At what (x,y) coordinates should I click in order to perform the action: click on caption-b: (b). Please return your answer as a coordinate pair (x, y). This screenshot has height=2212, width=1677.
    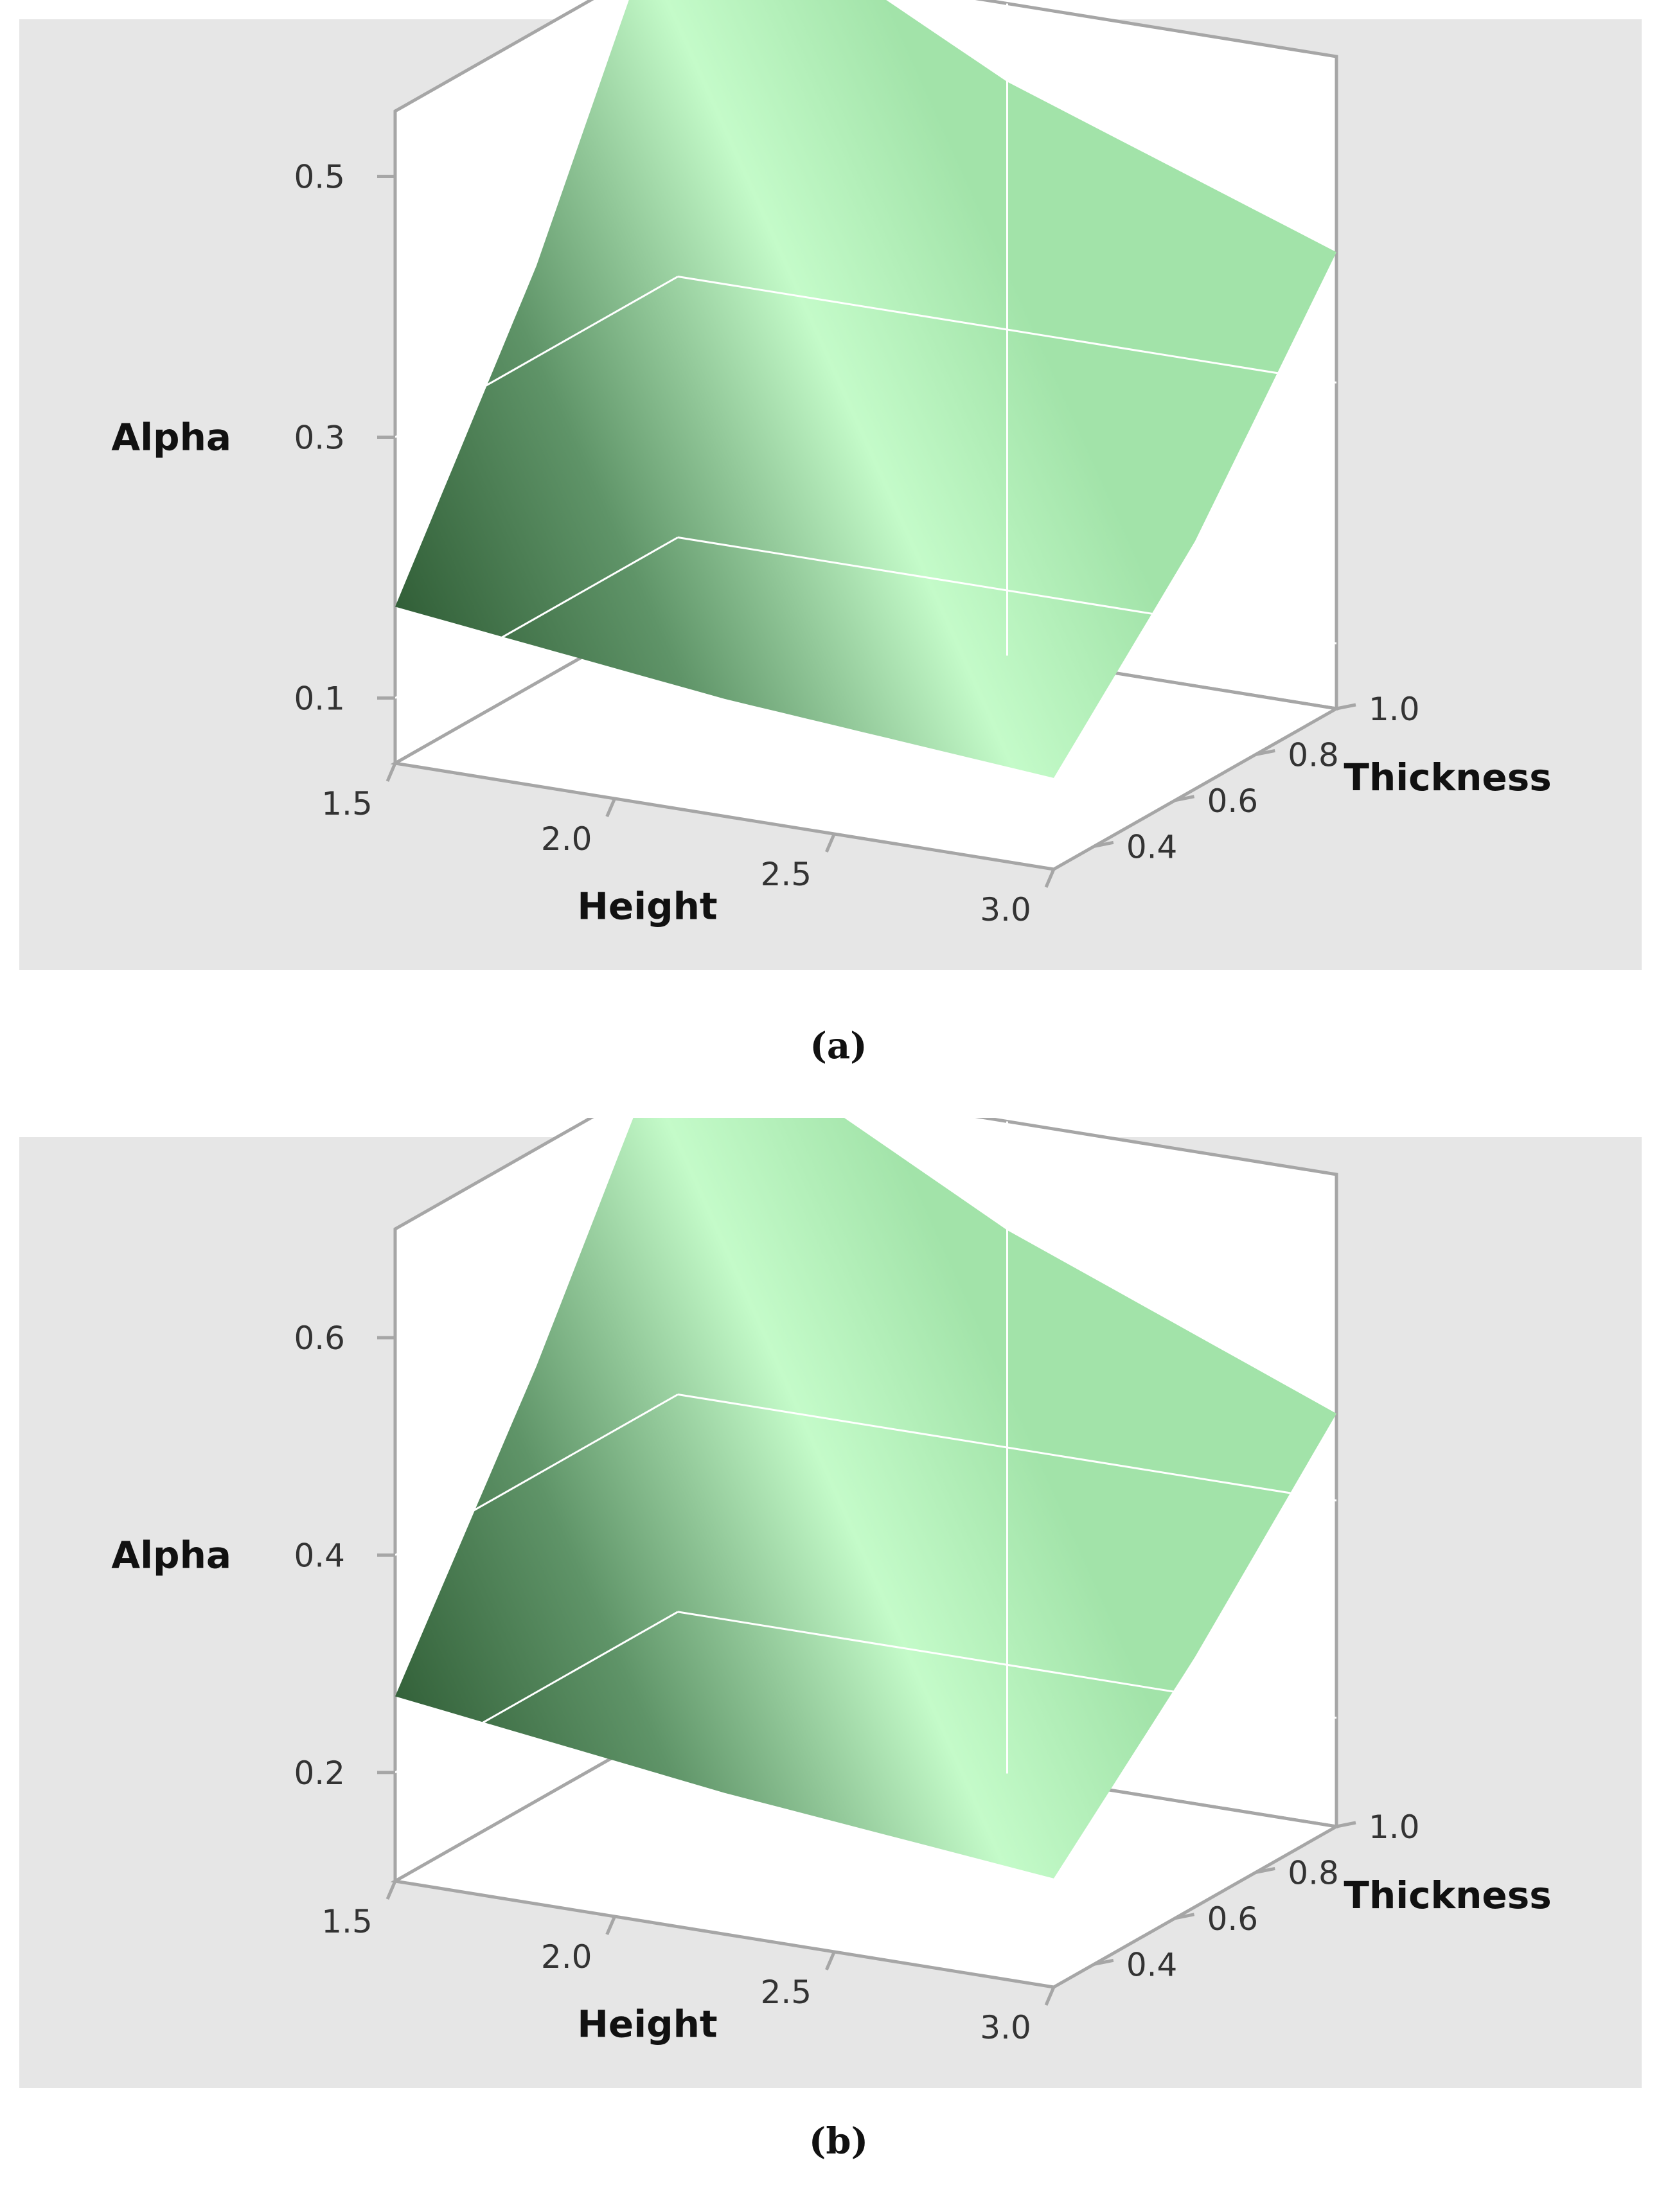
    Looking at the image, I should click on (838, 2141).